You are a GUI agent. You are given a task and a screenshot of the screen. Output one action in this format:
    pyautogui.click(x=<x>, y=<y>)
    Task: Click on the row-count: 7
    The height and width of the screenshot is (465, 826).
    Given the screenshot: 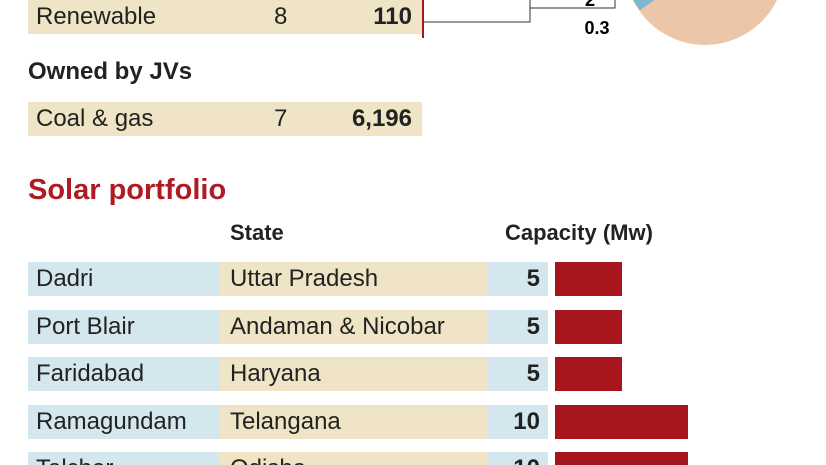 What is the action you would take?
    pyautogui.click(x=281, y=118)
    